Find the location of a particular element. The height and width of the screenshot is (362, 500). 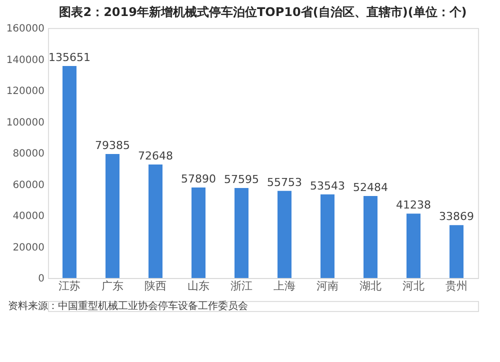

x-tick-label: 贵州 is located at coordinates (457, 286).